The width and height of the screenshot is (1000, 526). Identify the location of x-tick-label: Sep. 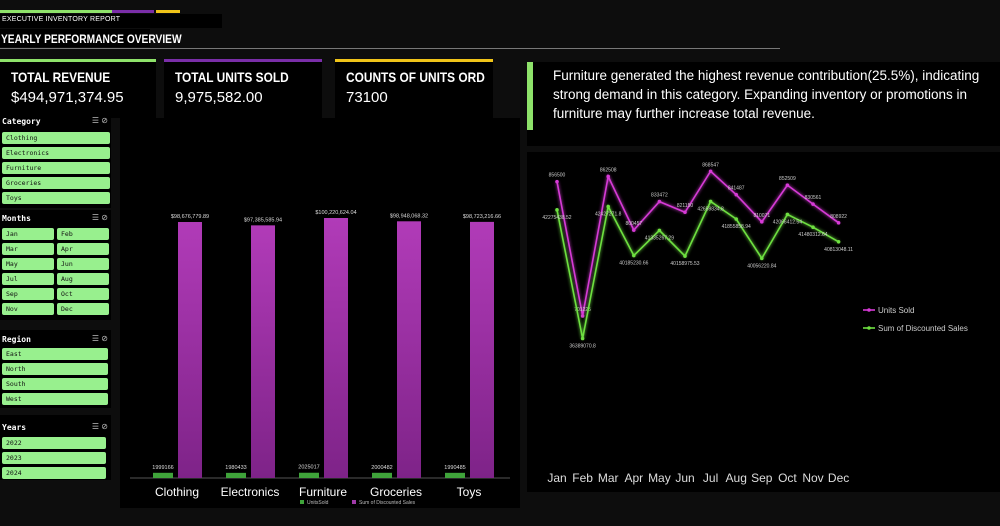
(762, 478).